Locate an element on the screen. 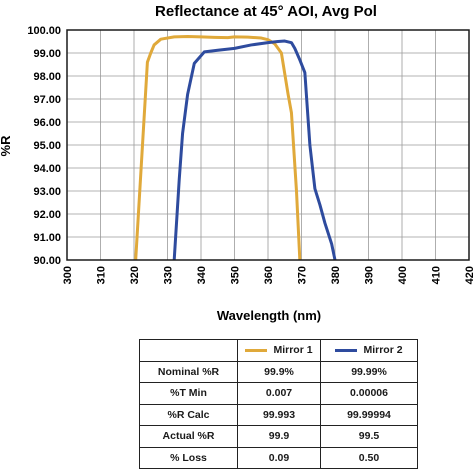  x-tick-label: 390 is located at coordinates (370, 275).